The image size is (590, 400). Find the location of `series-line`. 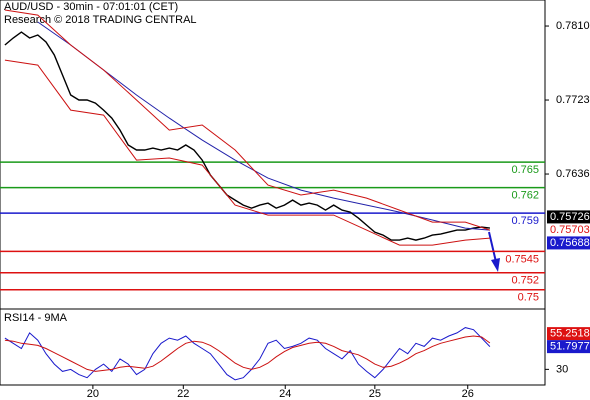

series-line is located at coordinates (247, 354).